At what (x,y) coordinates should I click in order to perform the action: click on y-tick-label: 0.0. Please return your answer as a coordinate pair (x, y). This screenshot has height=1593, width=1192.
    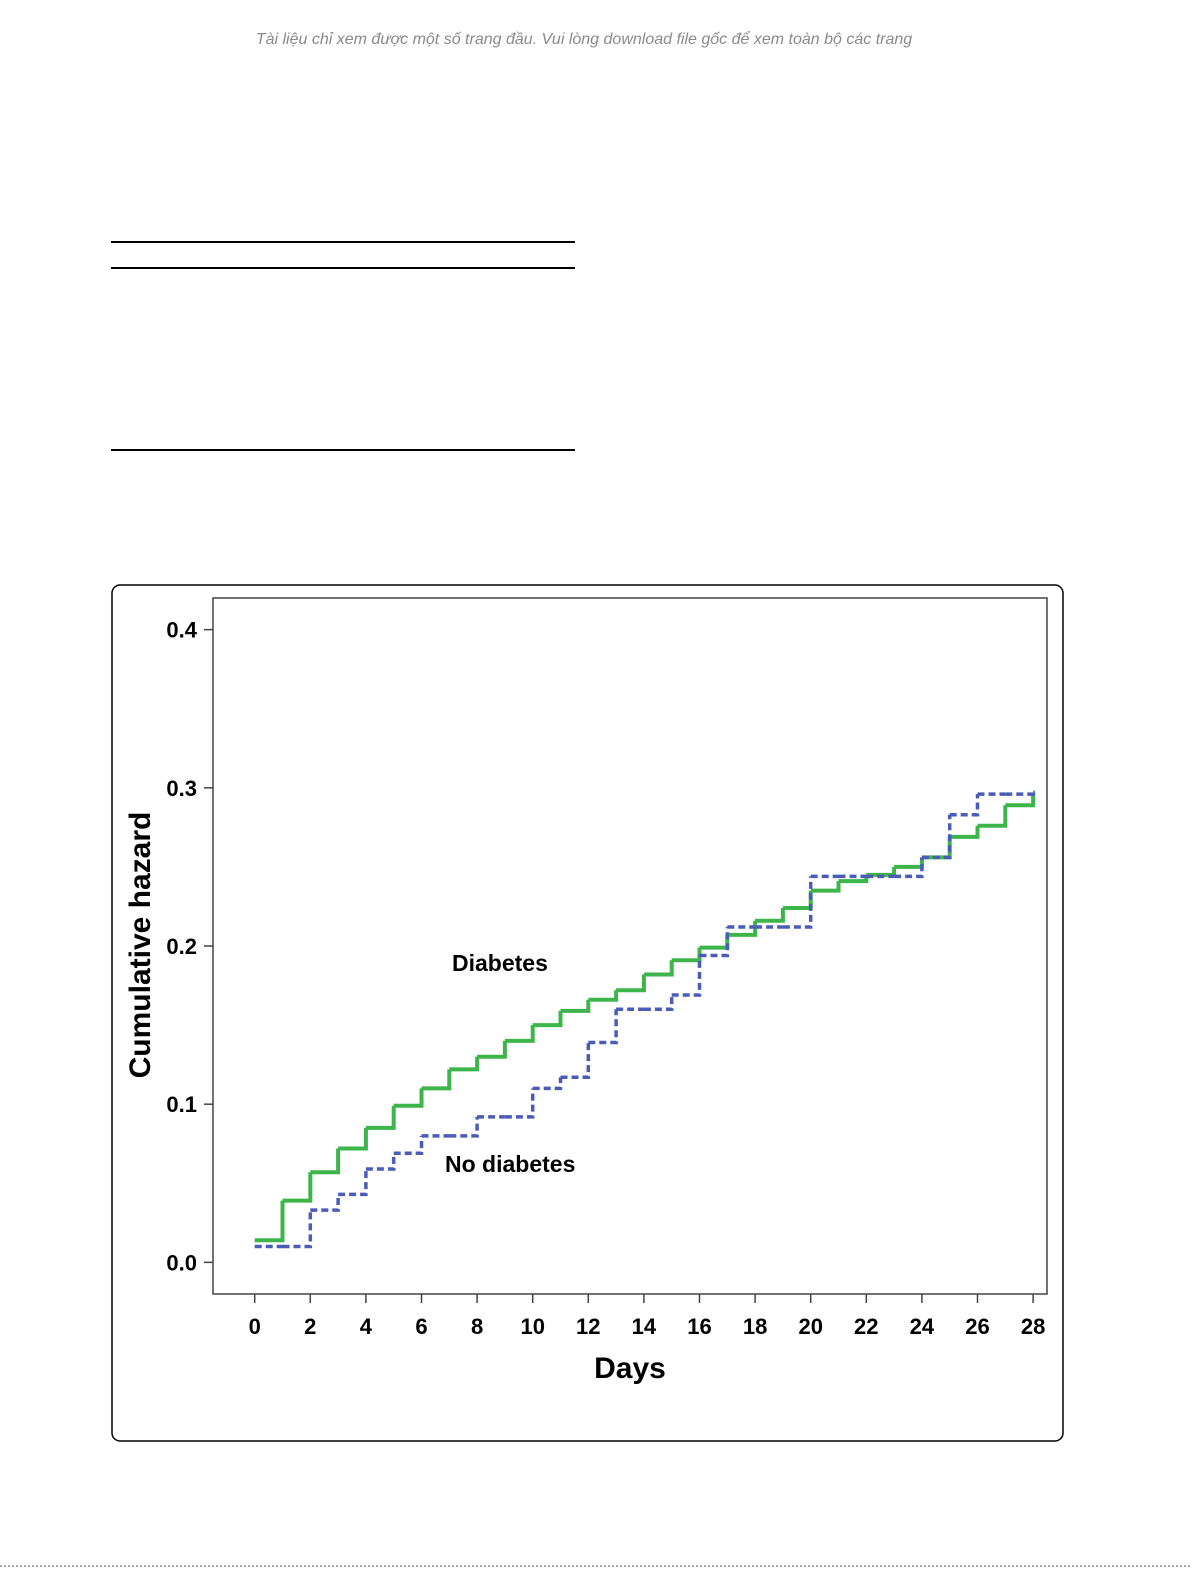
    Looking at the image, I should click on (181, 1262).